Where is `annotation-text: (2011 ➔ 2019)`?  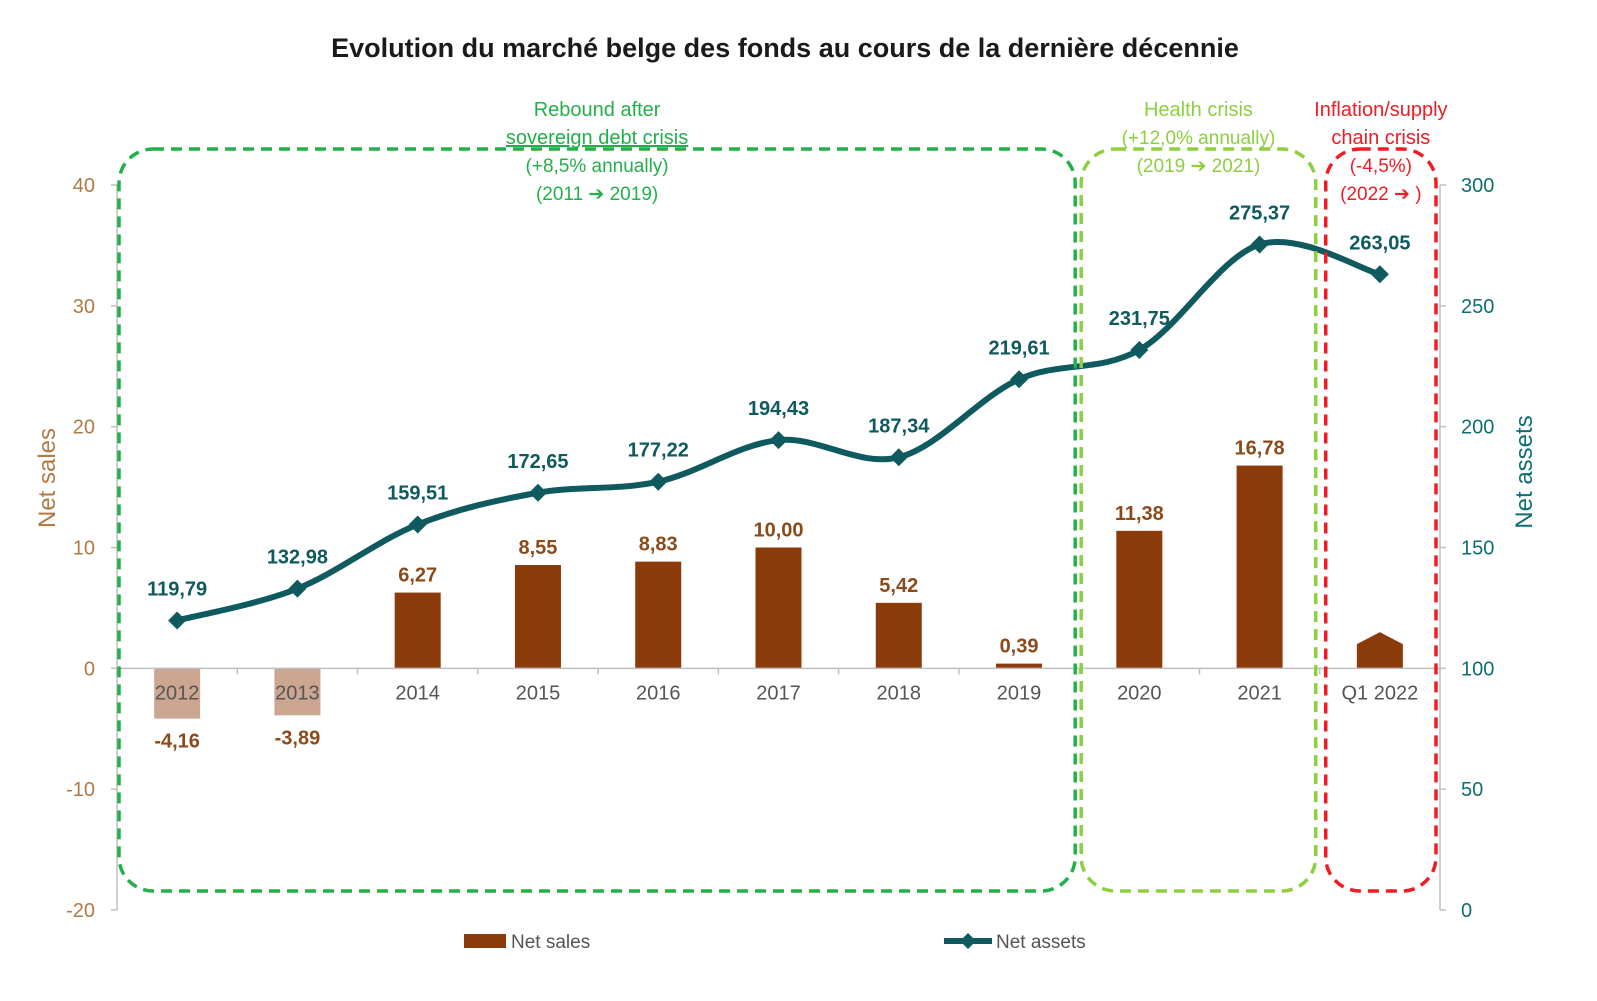
annotation-text: (2011 ➔ 2019) is located at coordinates (597, 194).